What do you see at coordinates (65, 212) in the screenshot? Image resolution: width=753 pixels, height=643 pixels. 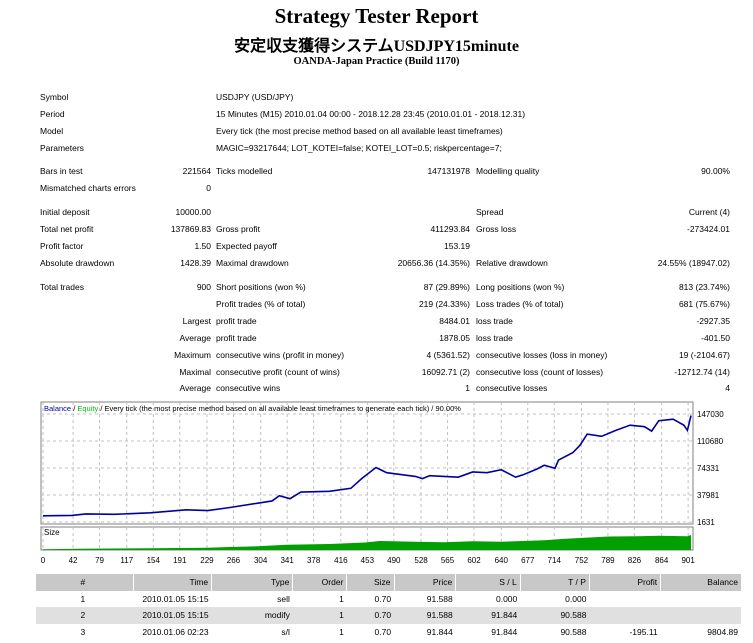 I see `stats-c1: Initial deposit` at bounding box center [65, 212].